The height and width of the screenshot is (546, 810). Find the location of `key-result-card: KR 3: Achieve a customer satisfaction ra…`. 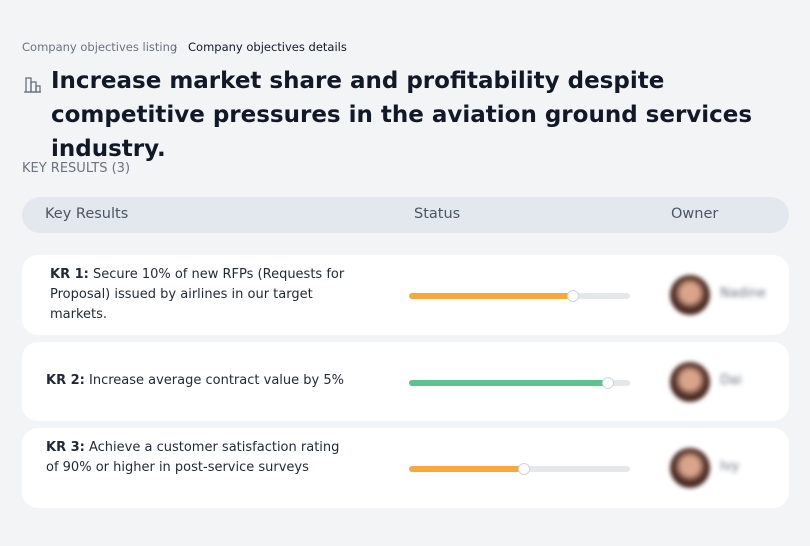

key-result-card: KR 3: Achieve a customer satisfaction ra… is located at coordinates (405, 468).